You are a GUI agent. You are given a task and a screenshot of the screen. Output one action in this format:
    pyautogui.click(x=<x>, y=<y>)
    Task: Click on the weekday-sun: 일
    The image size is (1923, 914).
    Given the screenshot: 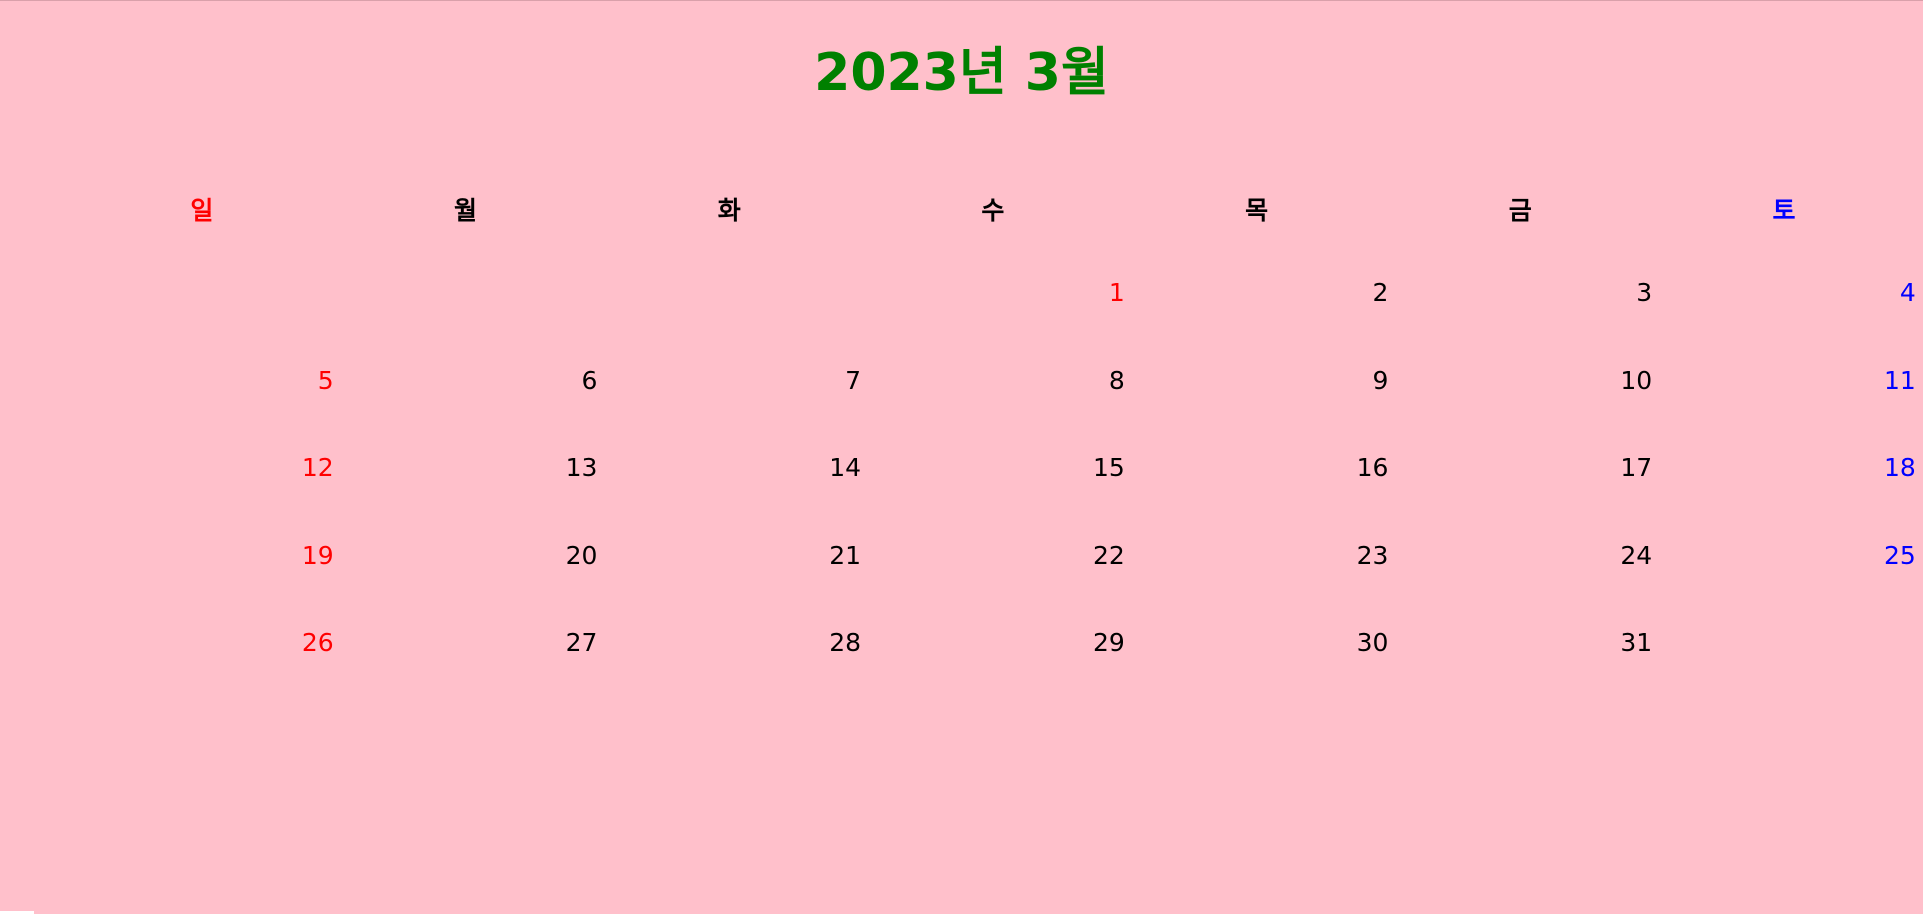 What is the action you would take?
    pyautogui.click(x=202, y=210)
    